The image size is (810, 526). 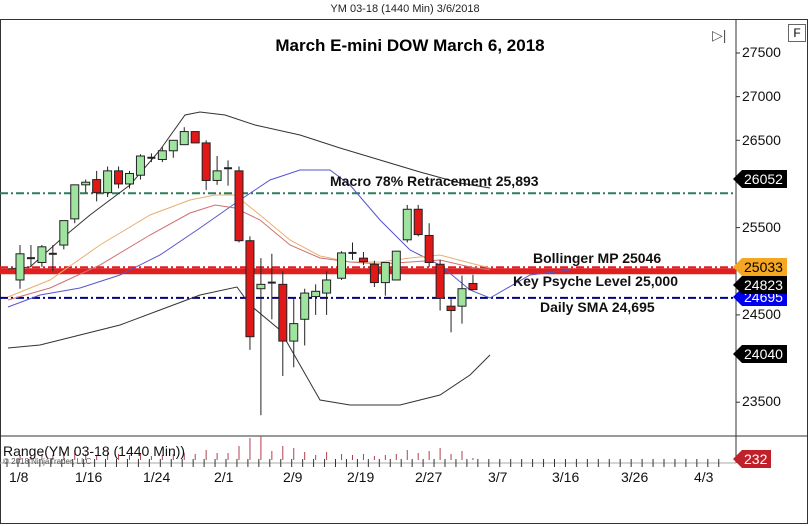 I want to click on window-title: YM 03-18 (1440 Min) 3/6/2018, so click(x=405, y=9).